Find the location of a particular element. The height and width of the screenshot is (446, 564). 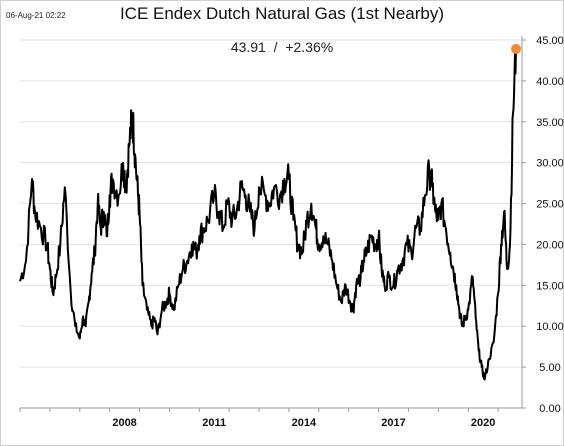

x-tick-label: 2020 is located at coordinates (483, 423).